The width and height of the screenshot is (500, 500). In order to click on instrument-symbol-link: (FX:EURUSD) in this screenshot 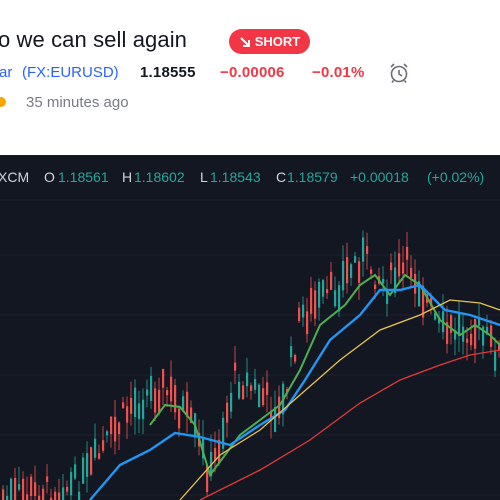, I will do `click(70, 72)`.